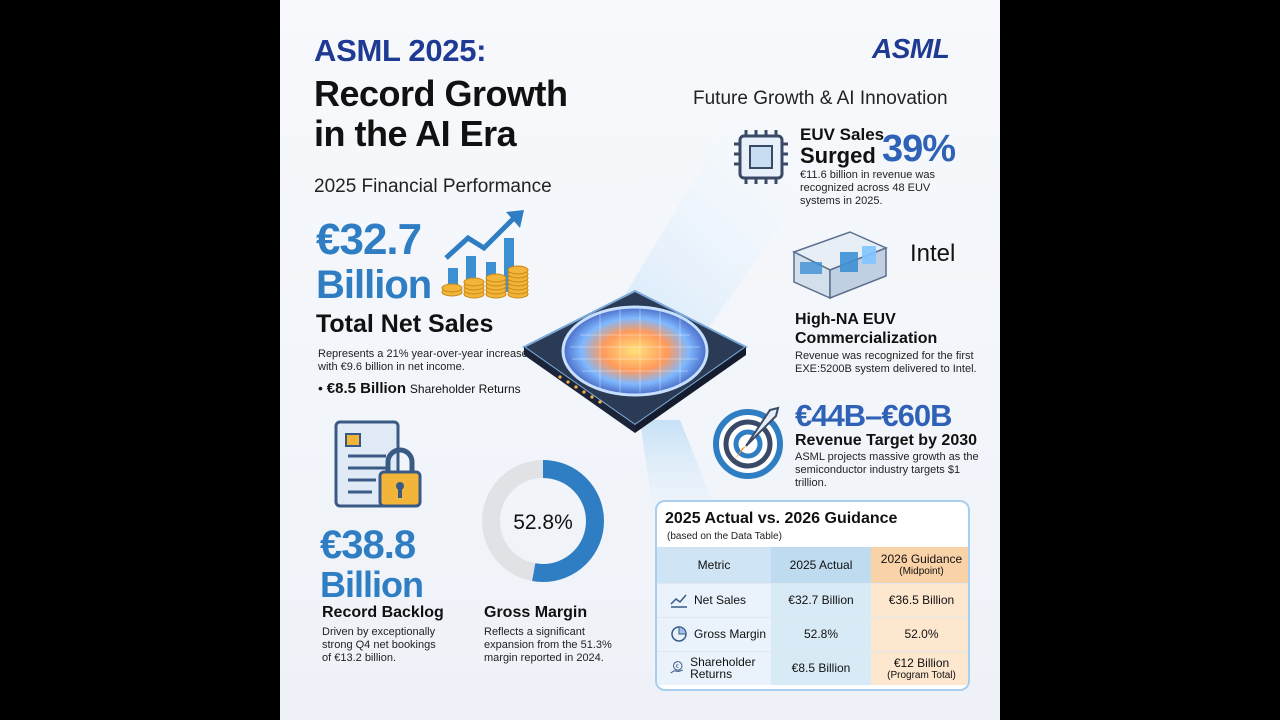 The image size is (1280, 720). What do you see at coordinates (838, 155) in the screenshot?
I see `euv-label-line2: Surged` at bounding box center [838, 155].